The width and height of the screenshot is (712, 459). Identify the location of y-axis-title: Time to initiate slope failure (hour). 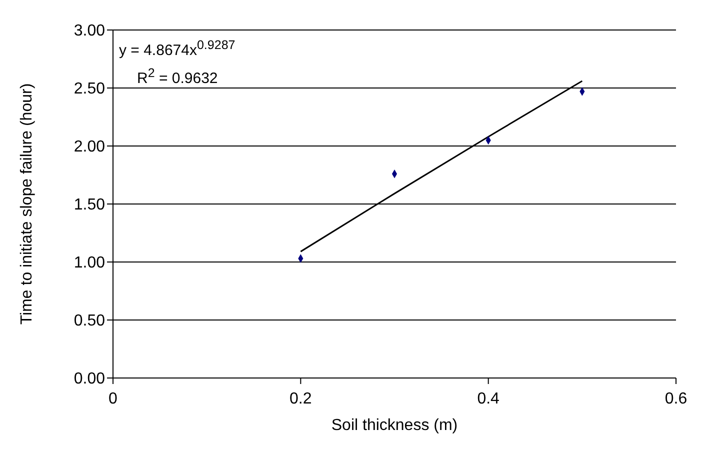
(27, 204).